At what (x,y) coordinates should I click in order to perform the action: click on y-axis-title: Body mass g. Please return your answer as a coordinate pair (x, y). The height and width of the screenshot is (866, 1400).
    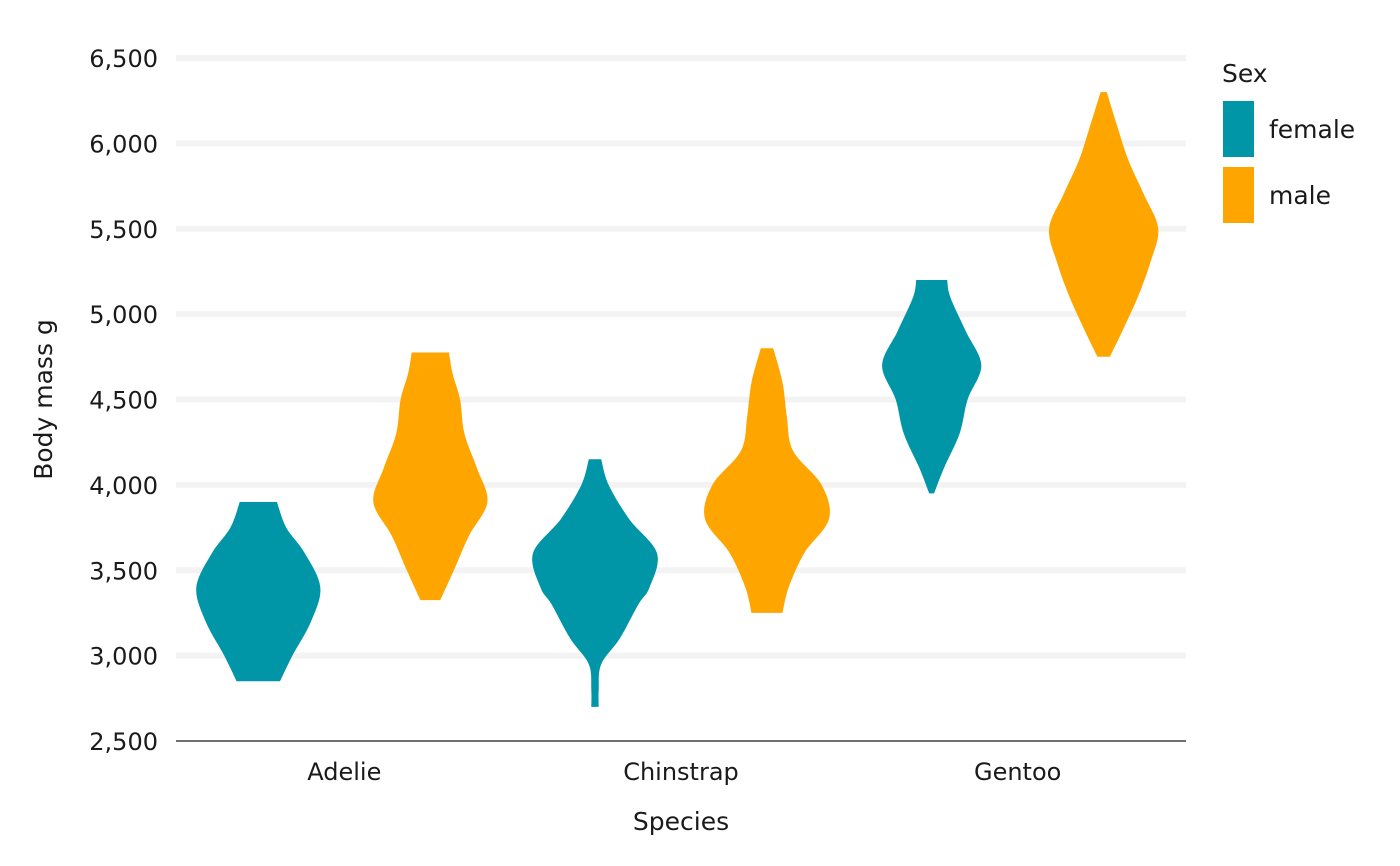
    Looking at the image, I should click on (43, 399).